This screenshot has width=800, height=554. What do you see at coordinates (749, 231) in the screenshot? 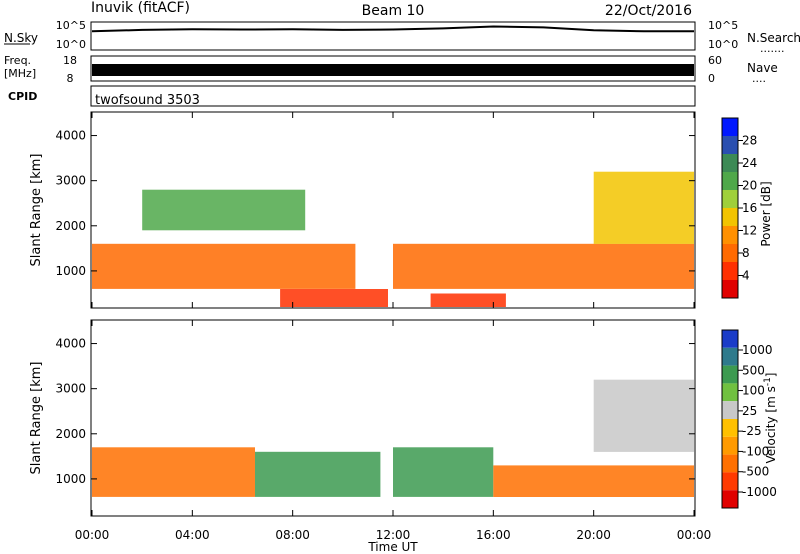
I see `colorbar-tick-label: 12` at bounding box center [749, 231].